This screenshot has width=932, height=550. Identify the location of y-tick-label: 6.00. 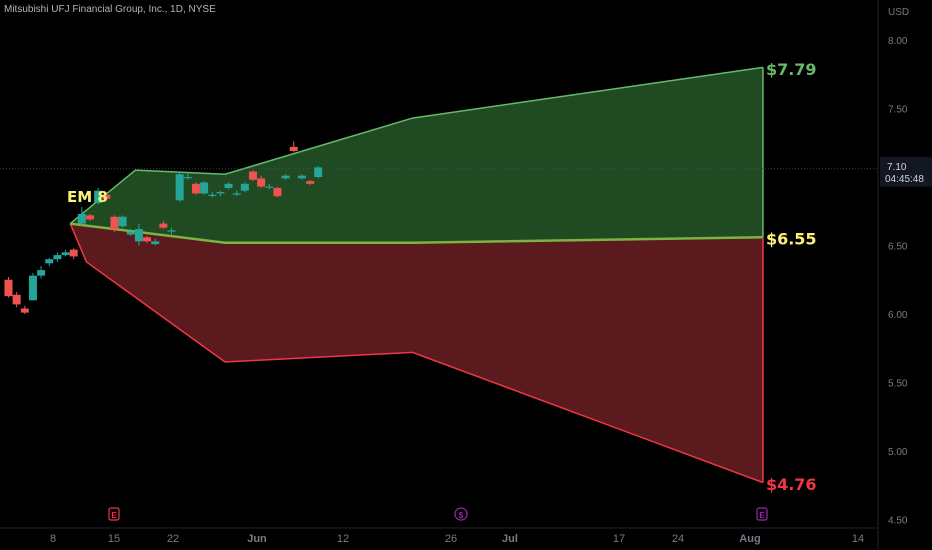
(898, 315).